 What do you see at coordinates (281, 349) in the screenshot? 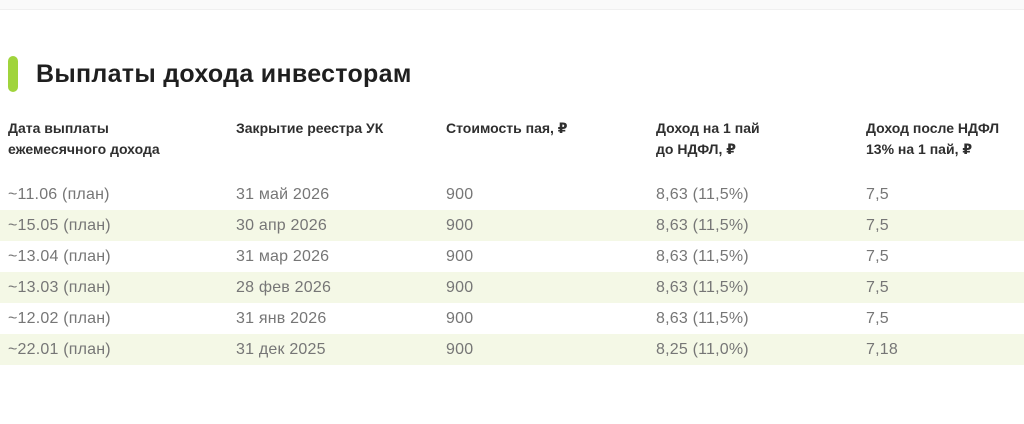
I see `cell-registry-close: 31 дек 2025` at bounding box center [281, 349].